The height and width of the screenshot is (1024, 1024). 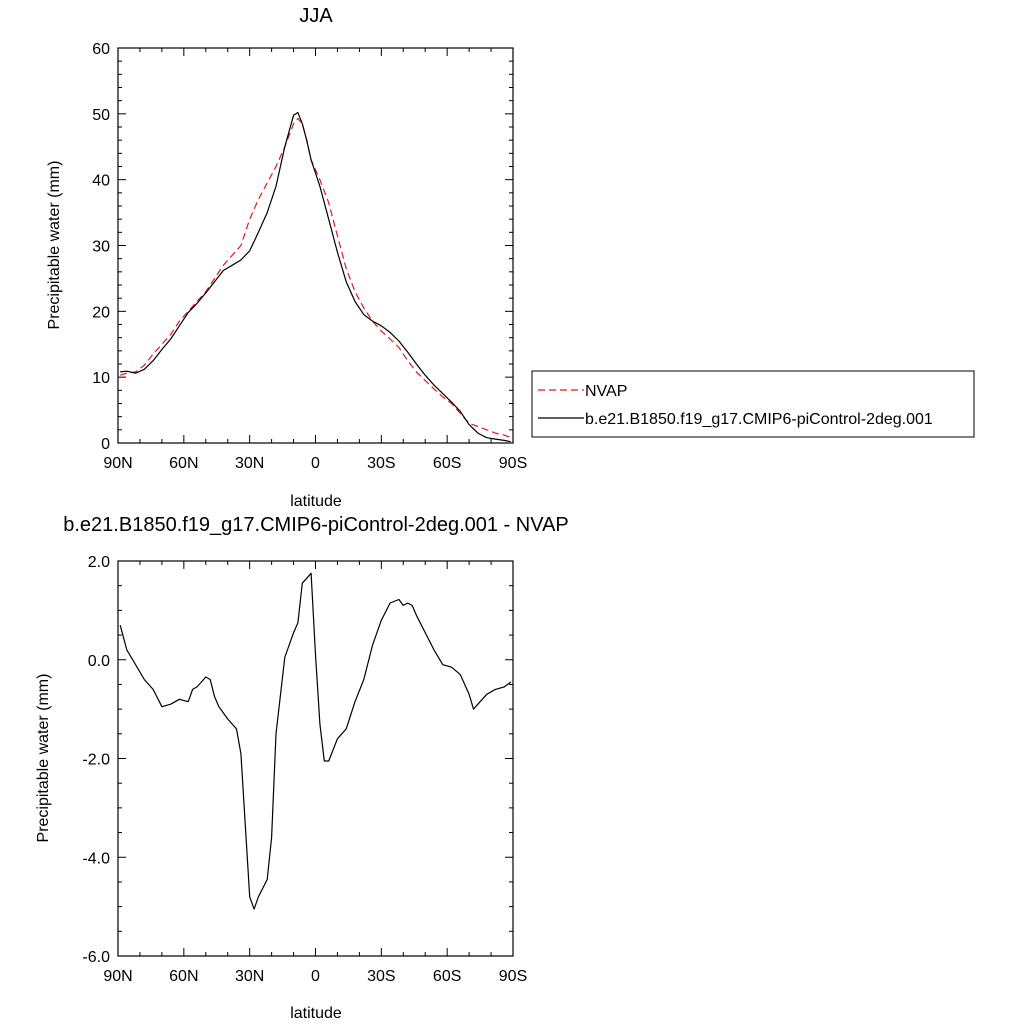 I want to click on y-tick-label: 10, so click(x=101, y=378).